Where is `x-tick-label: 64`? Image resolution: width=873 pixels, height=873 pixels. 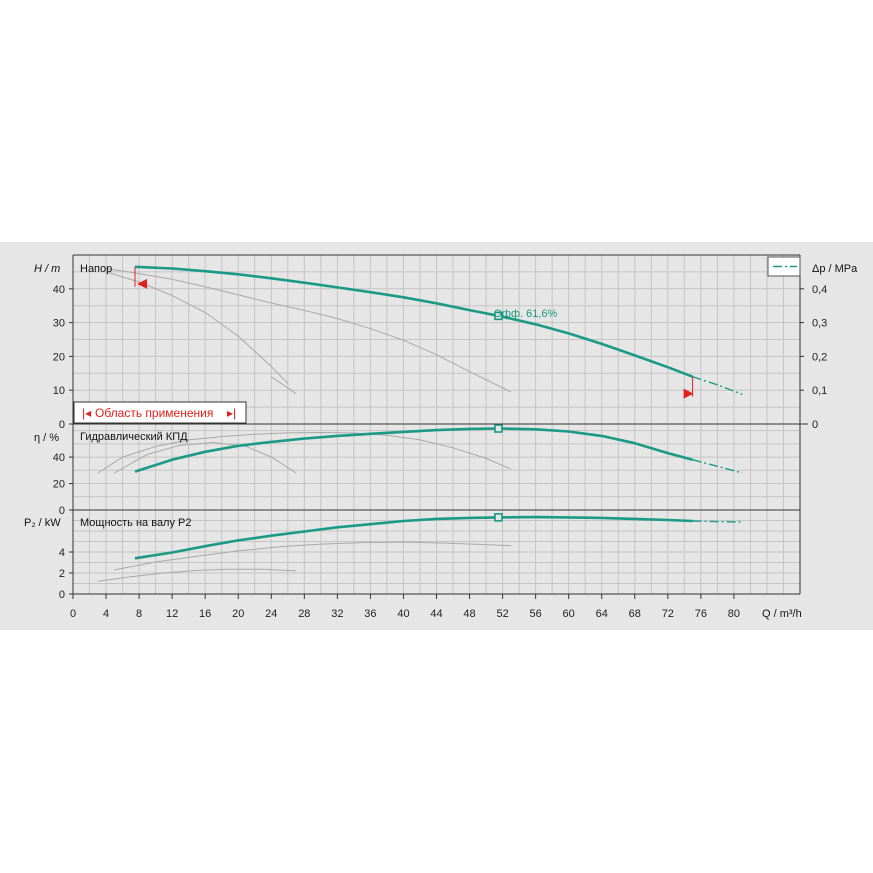 x-tick-label: 64 is located at coordinates (602, 614).